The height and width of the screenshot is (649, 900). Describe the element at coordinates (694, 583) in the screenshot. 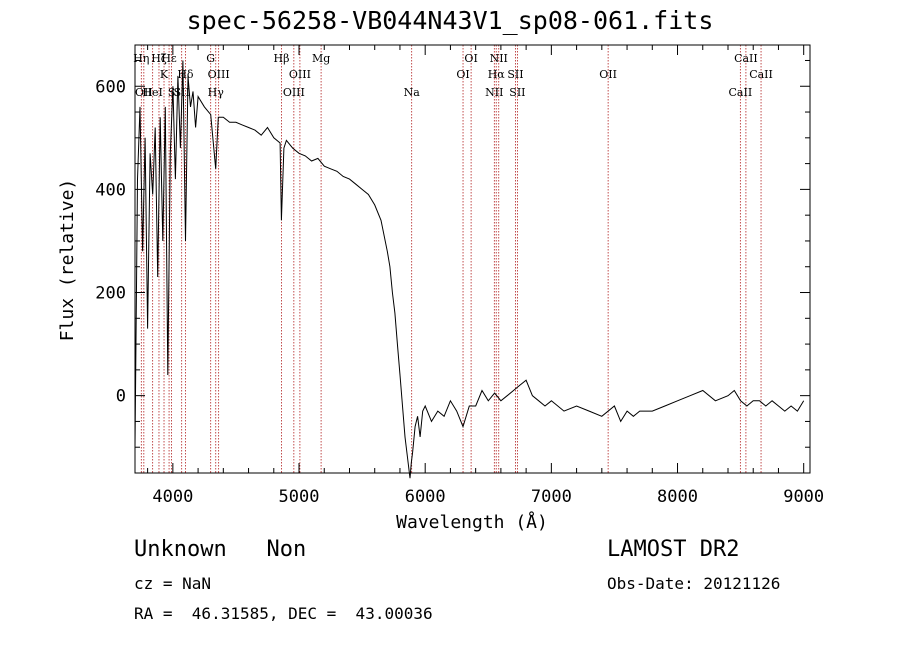

I see `observation-date: Obs-Date: 20121126` at that location.